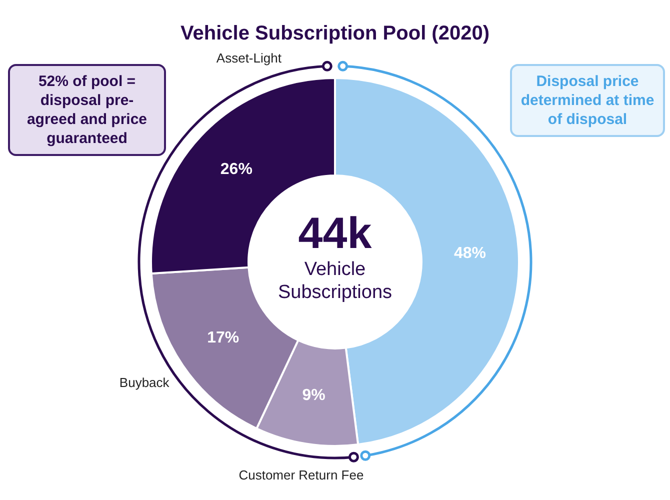 This screenshot has height=500, width=670. Describe the element at coordinates (301, 475) in the screenshot. I see `slice-label: Customer Return Fee` at that location.